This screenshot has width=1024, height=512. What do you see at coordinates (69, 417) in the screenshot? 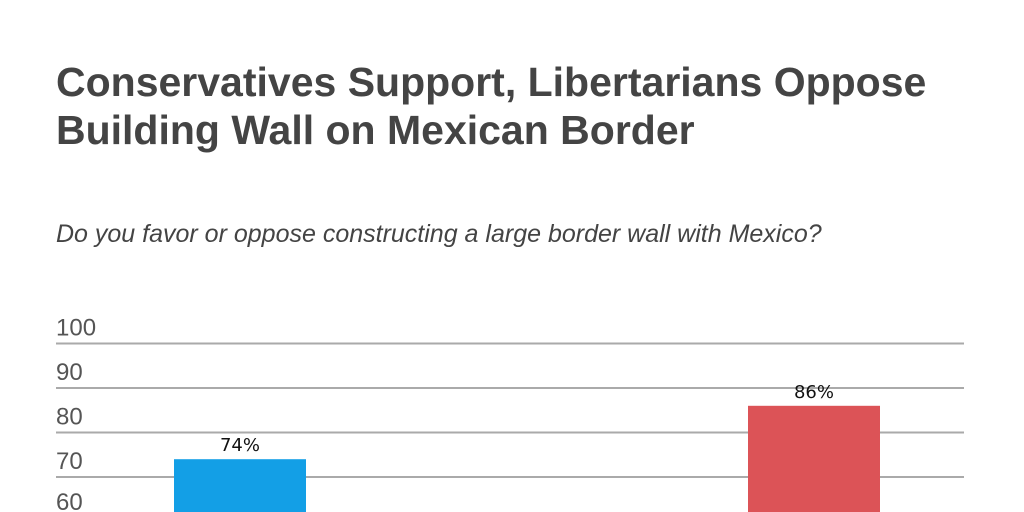
I see `y-tick-label: 80` at bounding box center [69, 417].